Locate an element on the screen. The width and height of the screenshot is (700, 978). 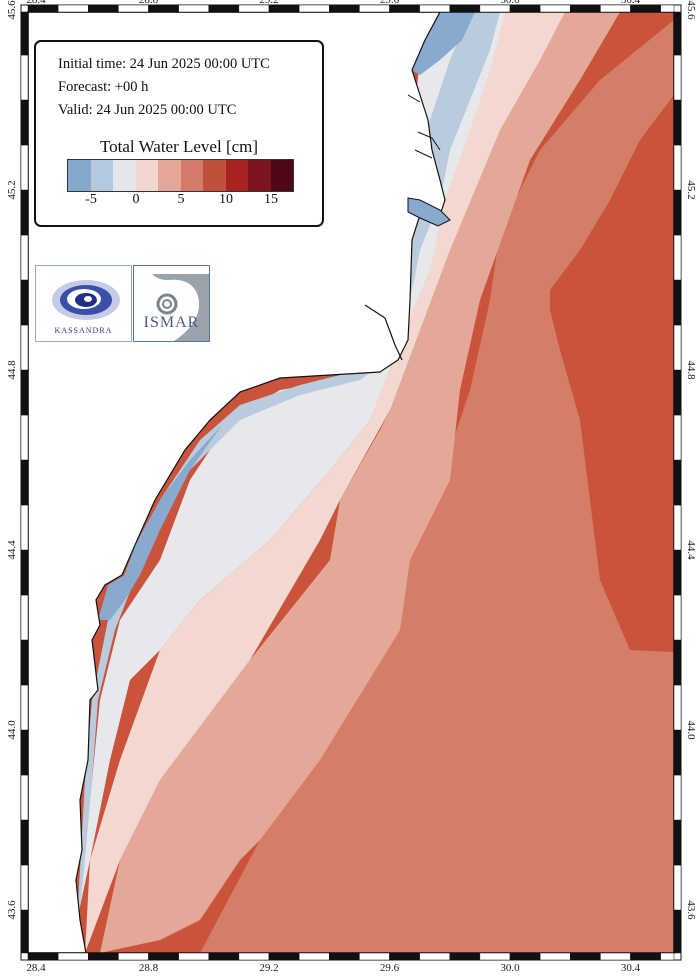
tick-label: 28.8 is located at coordinates (149, 968).